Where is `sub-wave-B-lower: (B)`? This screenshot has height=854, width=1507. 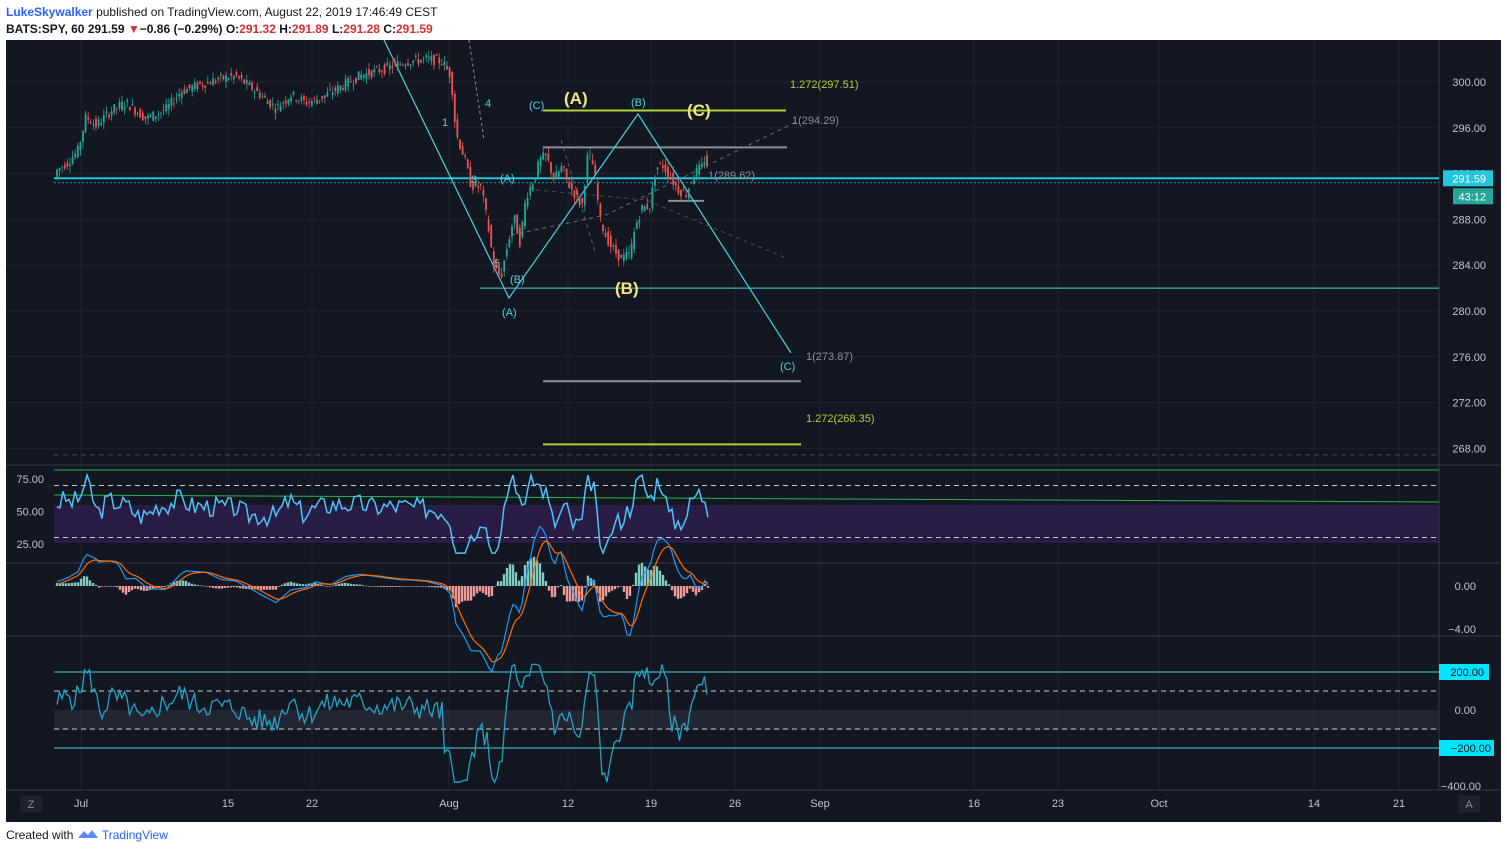 sub-wave-B-lower: (B) is located at coordinates (517, 280).